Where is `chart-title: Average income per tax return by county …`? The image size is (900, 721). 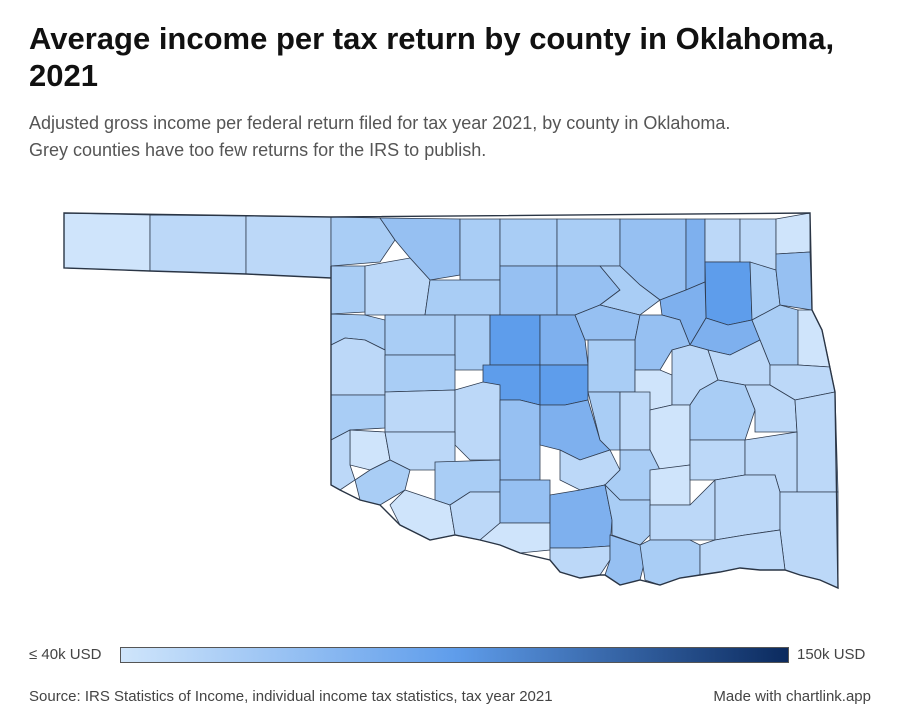
chart-title: Average income per tax return by county … is located at coordinates (432, 57).